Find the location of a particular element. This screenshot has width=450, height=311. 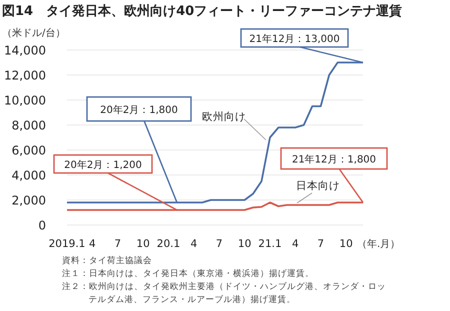

x-tick-label: 20.1 is located at coordinates (168, 244).